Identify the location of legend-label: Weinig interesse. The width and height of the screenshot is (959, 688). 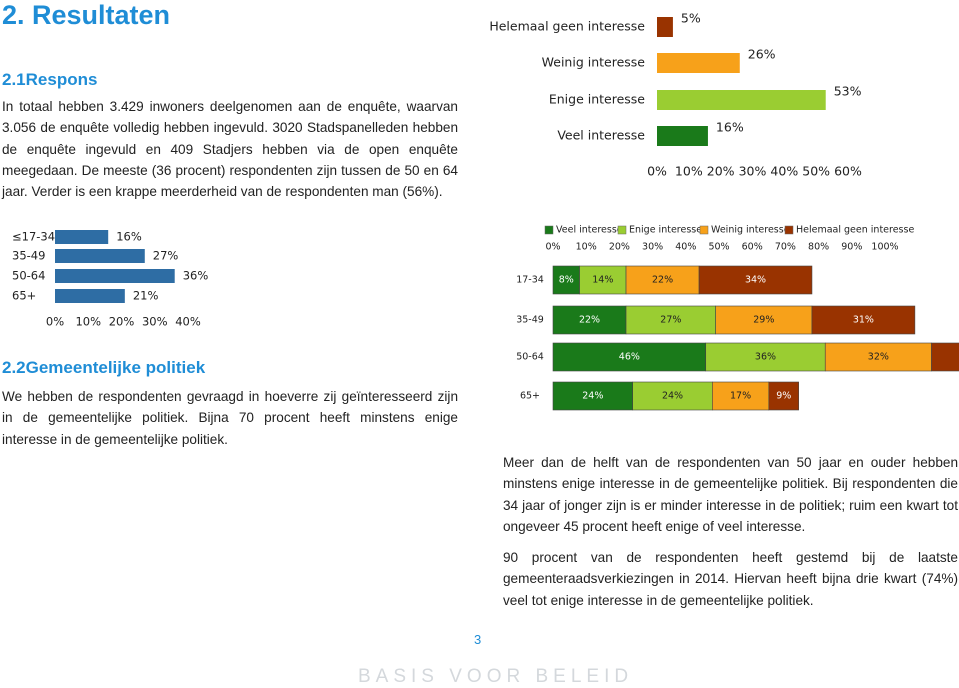
(750, 230).